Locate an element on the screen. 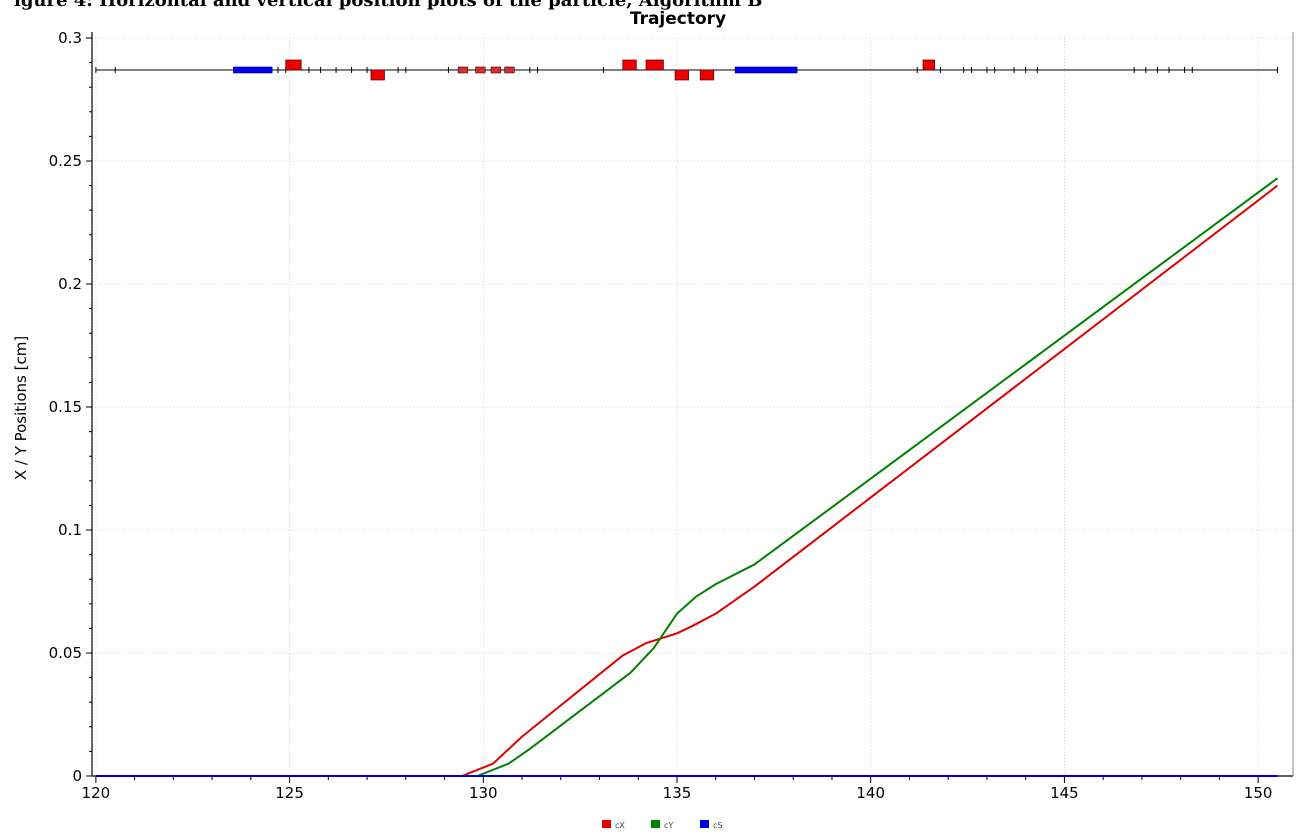 Image resolution: width=1302 pixels, height=834 pixels. x-tick-label: 135 is located at coordinates (677, 793).